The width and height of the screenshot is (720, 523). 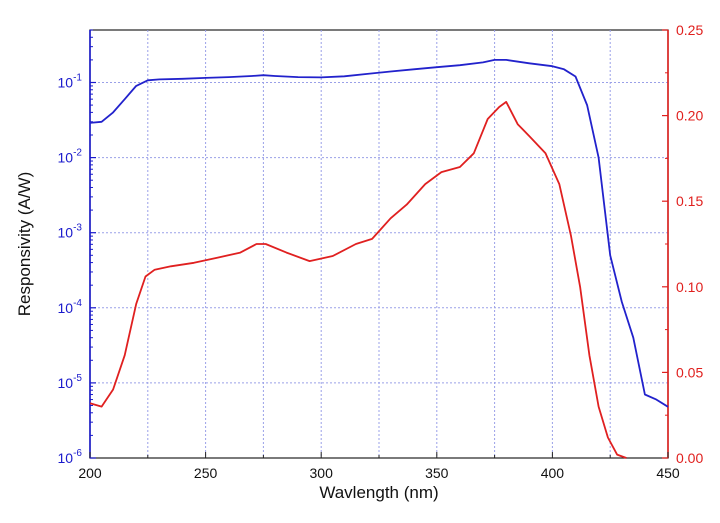 I want to click on x-tick-label: 250, so click(x=206, y=473).